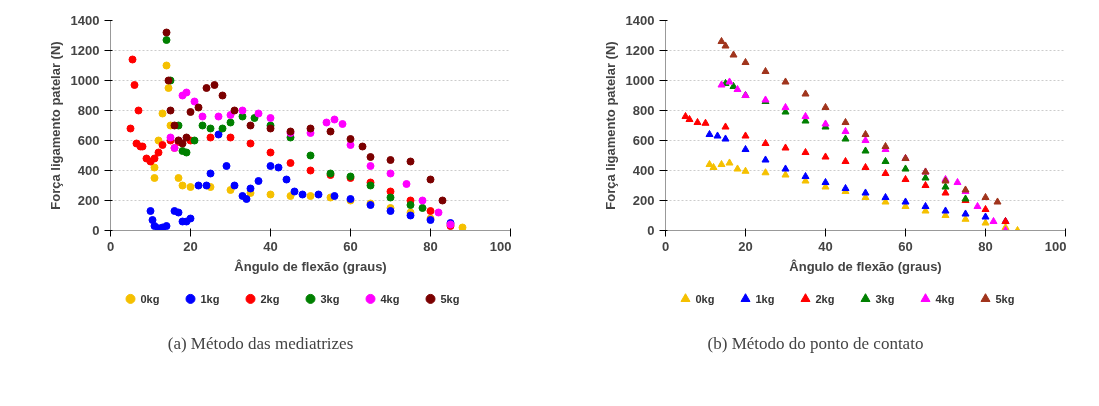 The height and width of the screenshot is (406, 1099). I want to click on text: (a) Método das mediatrizes, so click(260, 343).